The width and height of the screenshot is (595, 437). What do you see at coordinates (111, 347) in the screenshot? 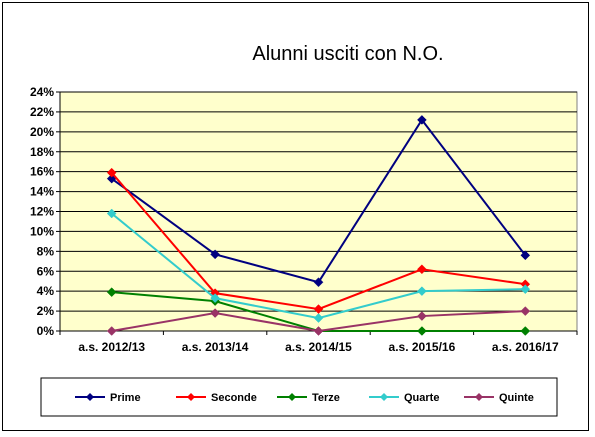
I see `x-tick-label: a.s. 2012/13` at bounding box center [111, 347].